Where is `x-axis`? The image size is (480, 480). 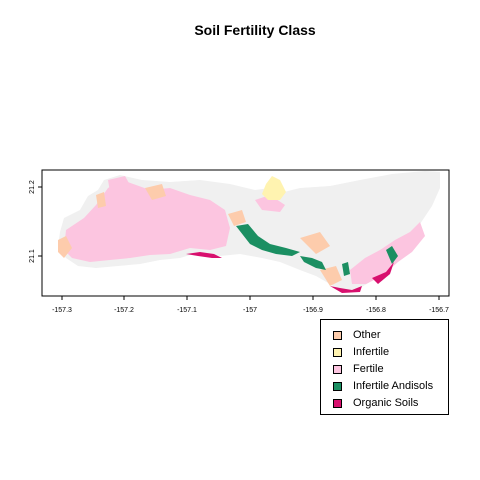
x-axis is located at coordinates (250, 298).